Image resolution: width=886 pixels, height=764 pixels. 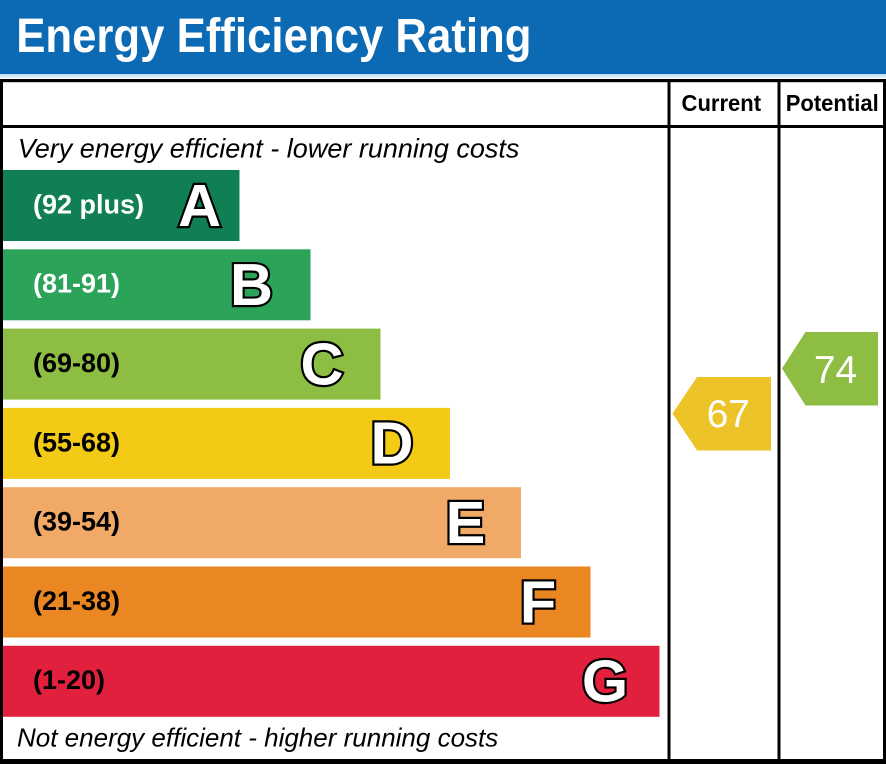 What do you see at coordinates (466, 522) in the screenshot?
I see `svg-text: E` at bounding box center [466, 522].